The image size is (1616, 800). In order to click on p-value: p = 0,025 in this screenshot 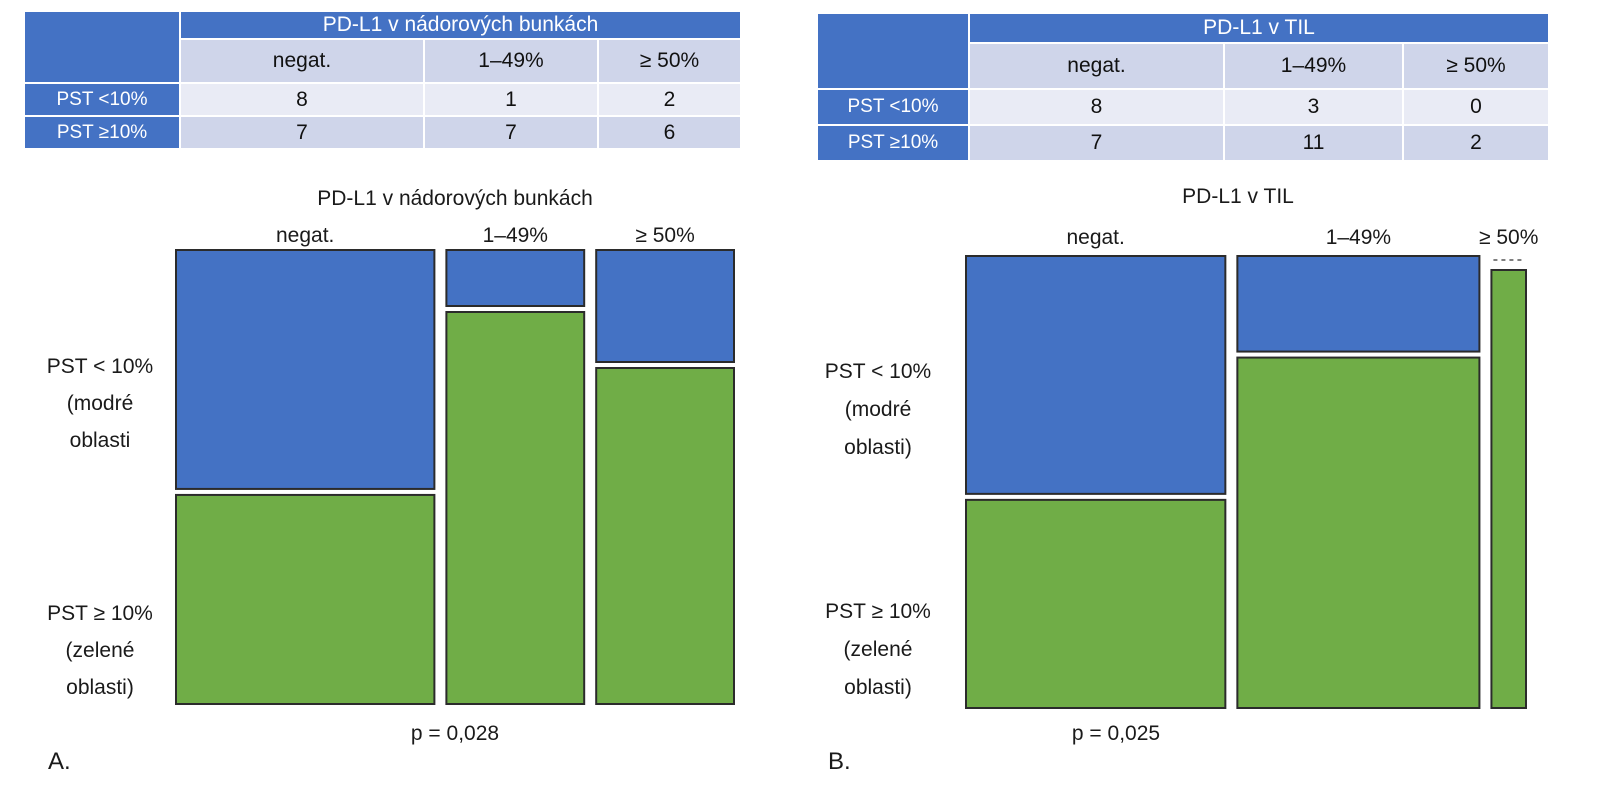, I will do `click(1116, 733)`.